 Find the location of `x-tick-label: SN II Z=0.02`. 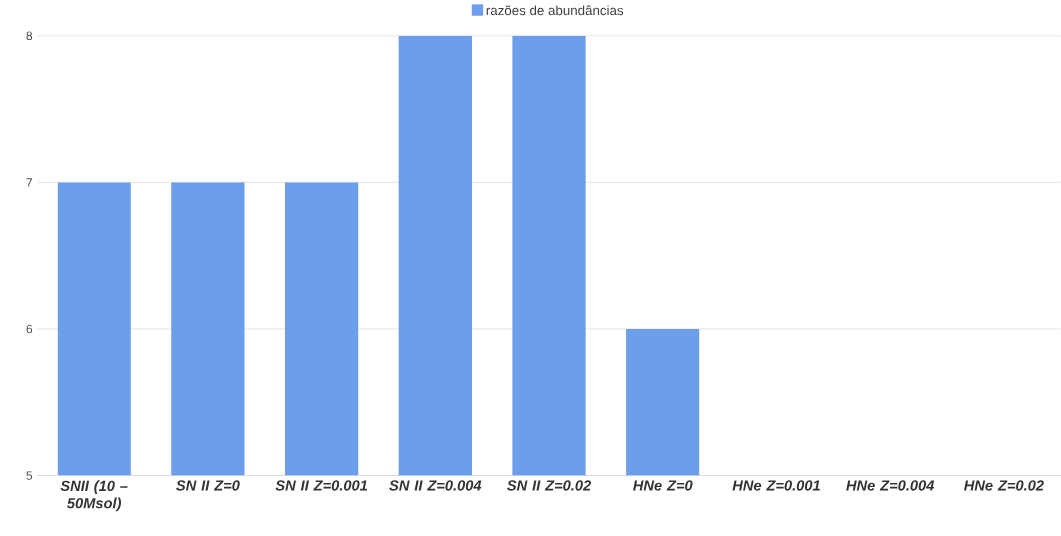

x-tick-label: SN II Z=0.02 is located at coordinates (549, 485).